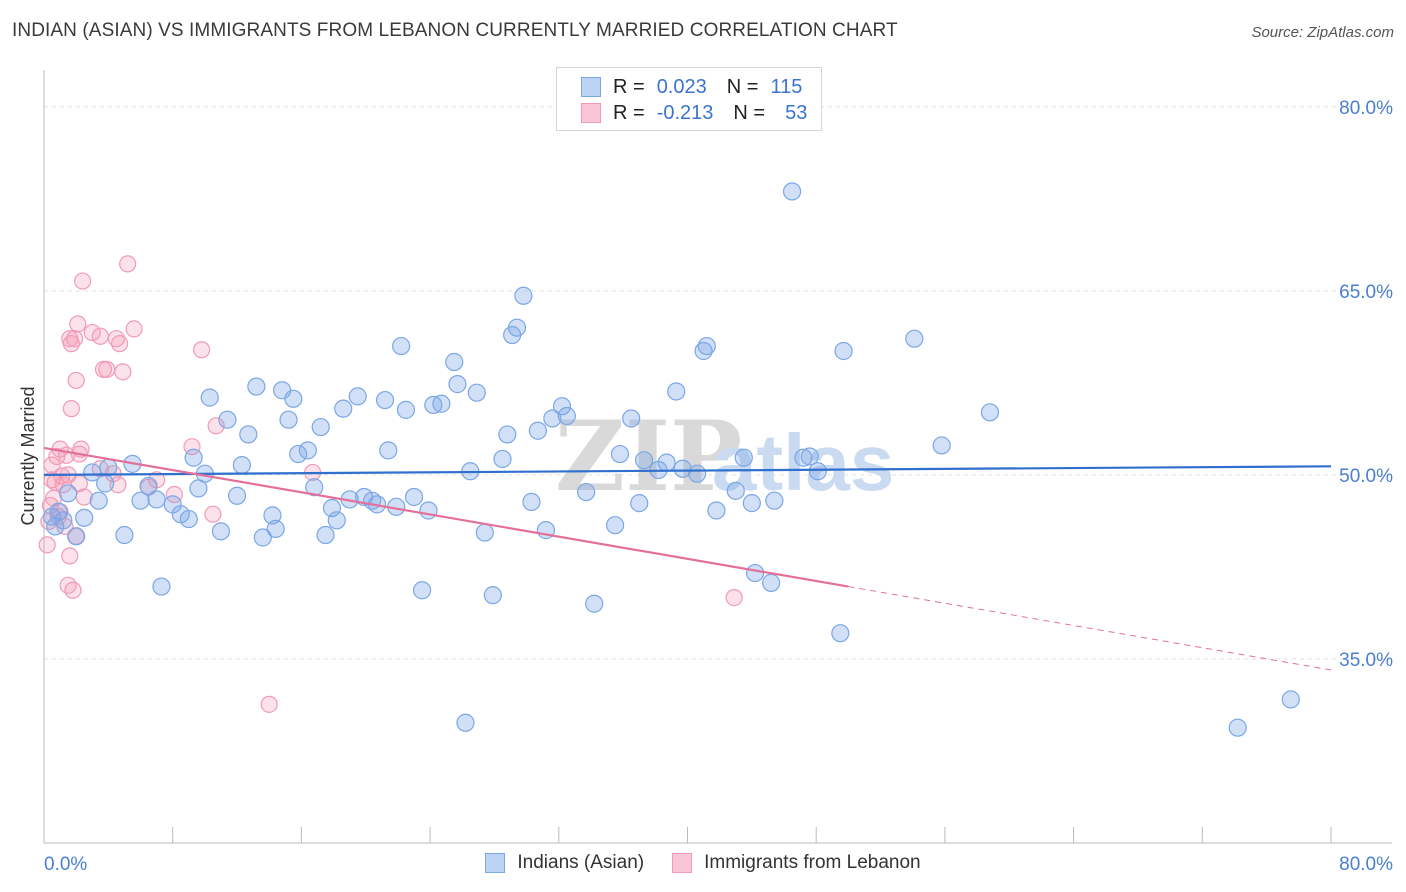 This screenshot has width=1406, height=892. What do you see at coordinates (685, 112) in the screenshot?
I see `legend-r-value-lebanon: -0.213` at bounding box center [685, 112].